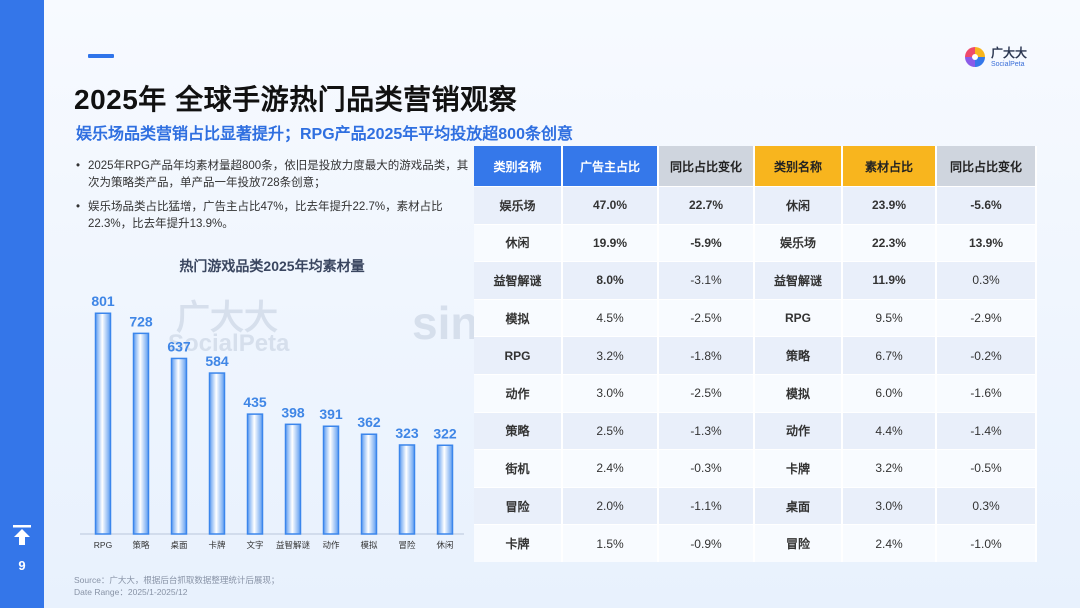 Image resolution: width=1080 pixels, height=608 pixels. What do you see at coordinates (331, 414) in the screenshot?
I see `data-label: 391` at bounding box center [331, 414].